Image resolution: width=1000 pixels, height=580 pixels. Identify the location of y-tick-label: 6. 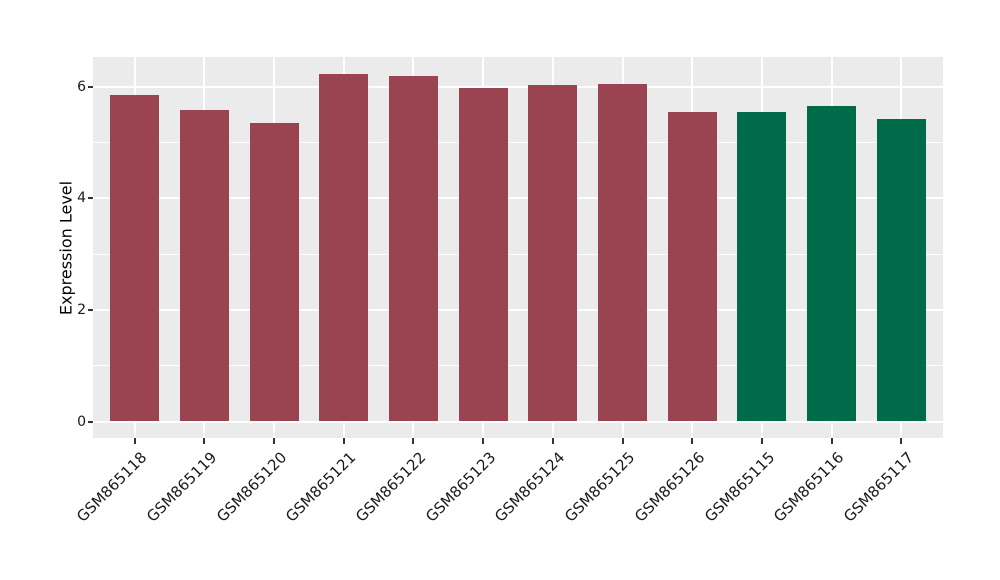
(81, 86).